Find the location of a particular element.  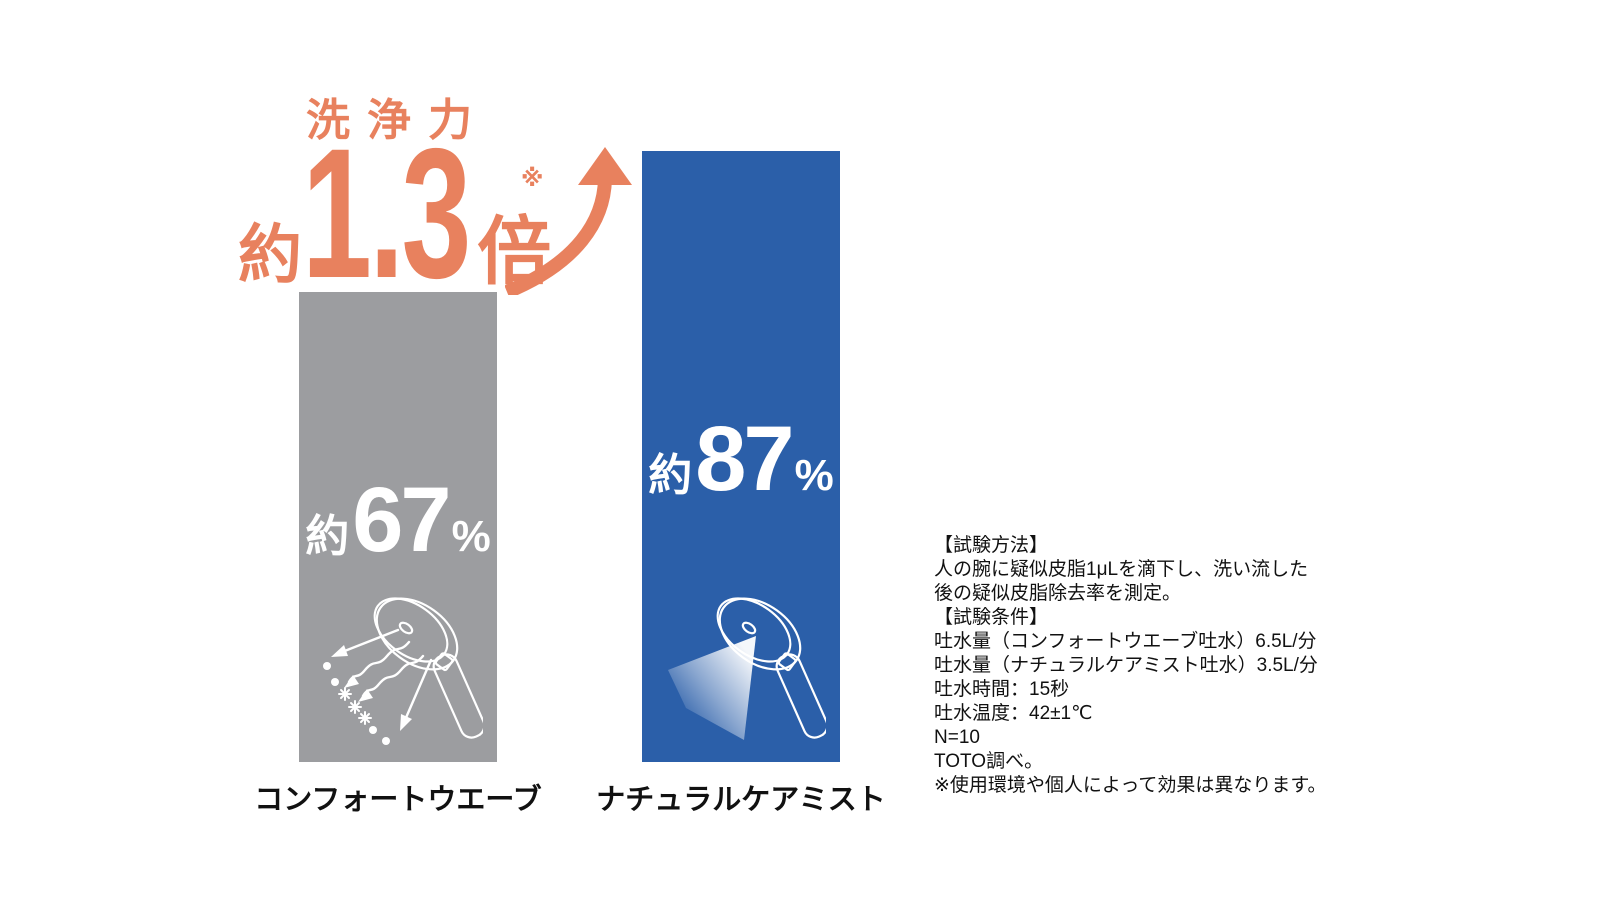

bar-value-natural-care-mist: 約 87 % is located at coordinates (741, 459).